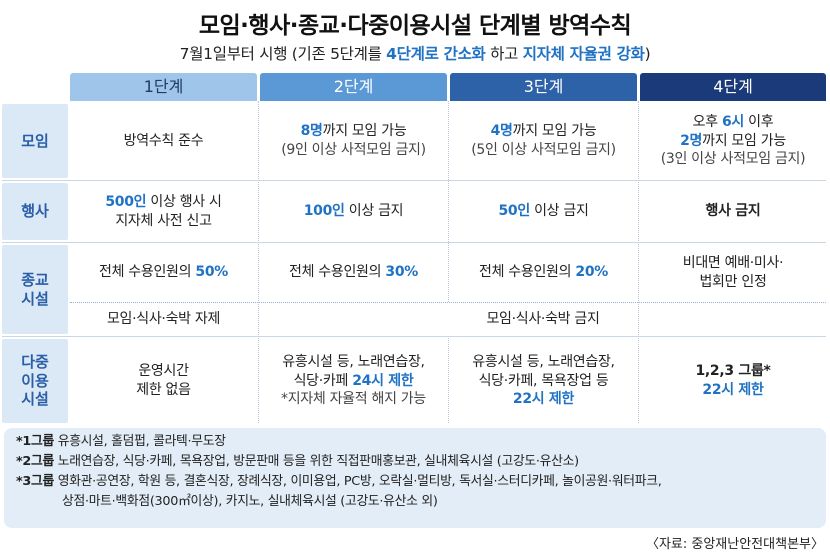 This screenshot has height=559, width=830. What do you see at coordinates (35, 279) in the screenshot?
I see `row-label-religion-line1: 종교` at bounding box center [35, 279].